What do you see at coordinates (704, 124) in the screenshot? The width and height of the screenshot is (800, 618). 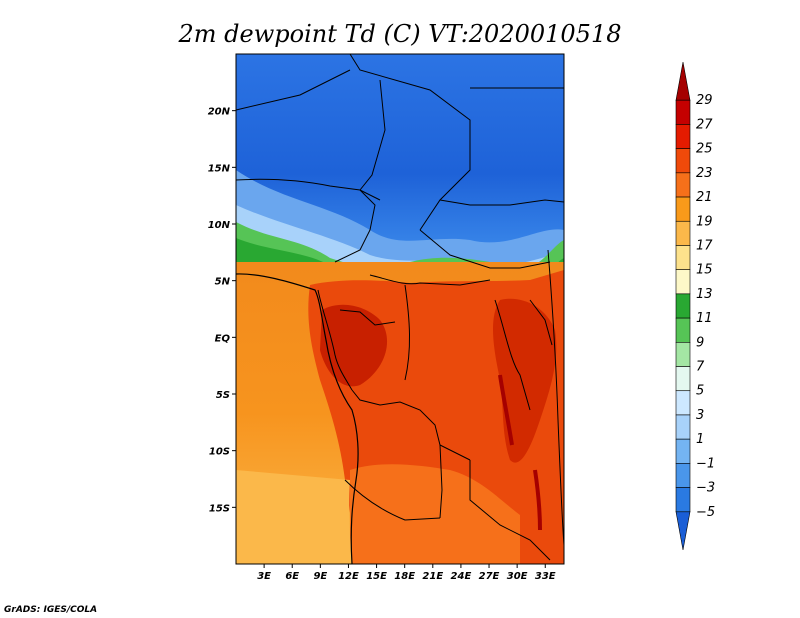 I see `colorbar-label: 27` at bounding box center [704, 124].